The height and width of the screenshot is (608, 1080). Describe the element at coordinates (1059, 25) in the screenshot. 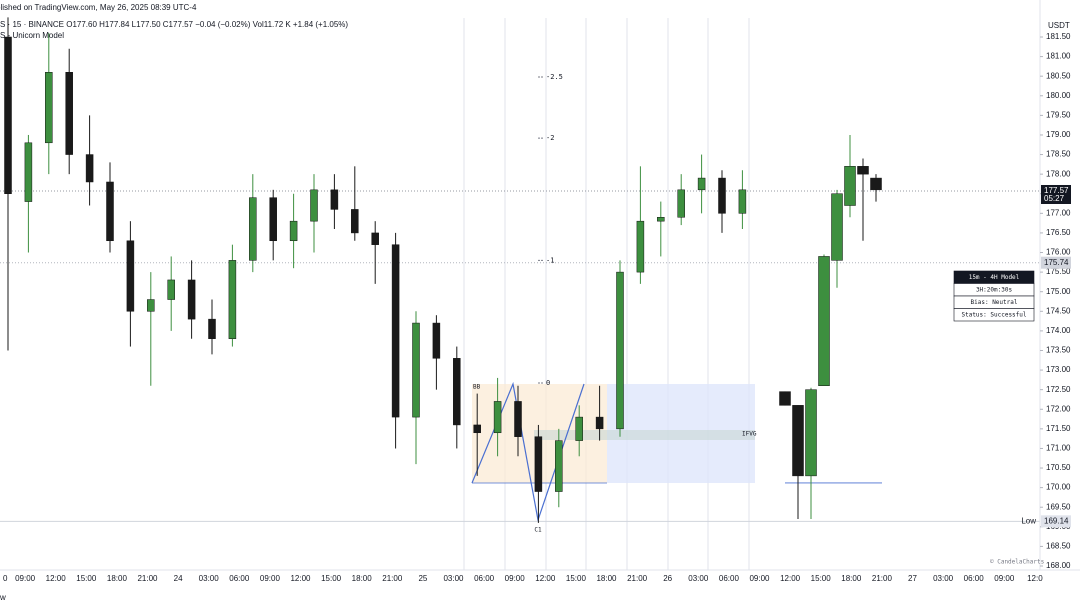

I see `currency: USDT` at that location.